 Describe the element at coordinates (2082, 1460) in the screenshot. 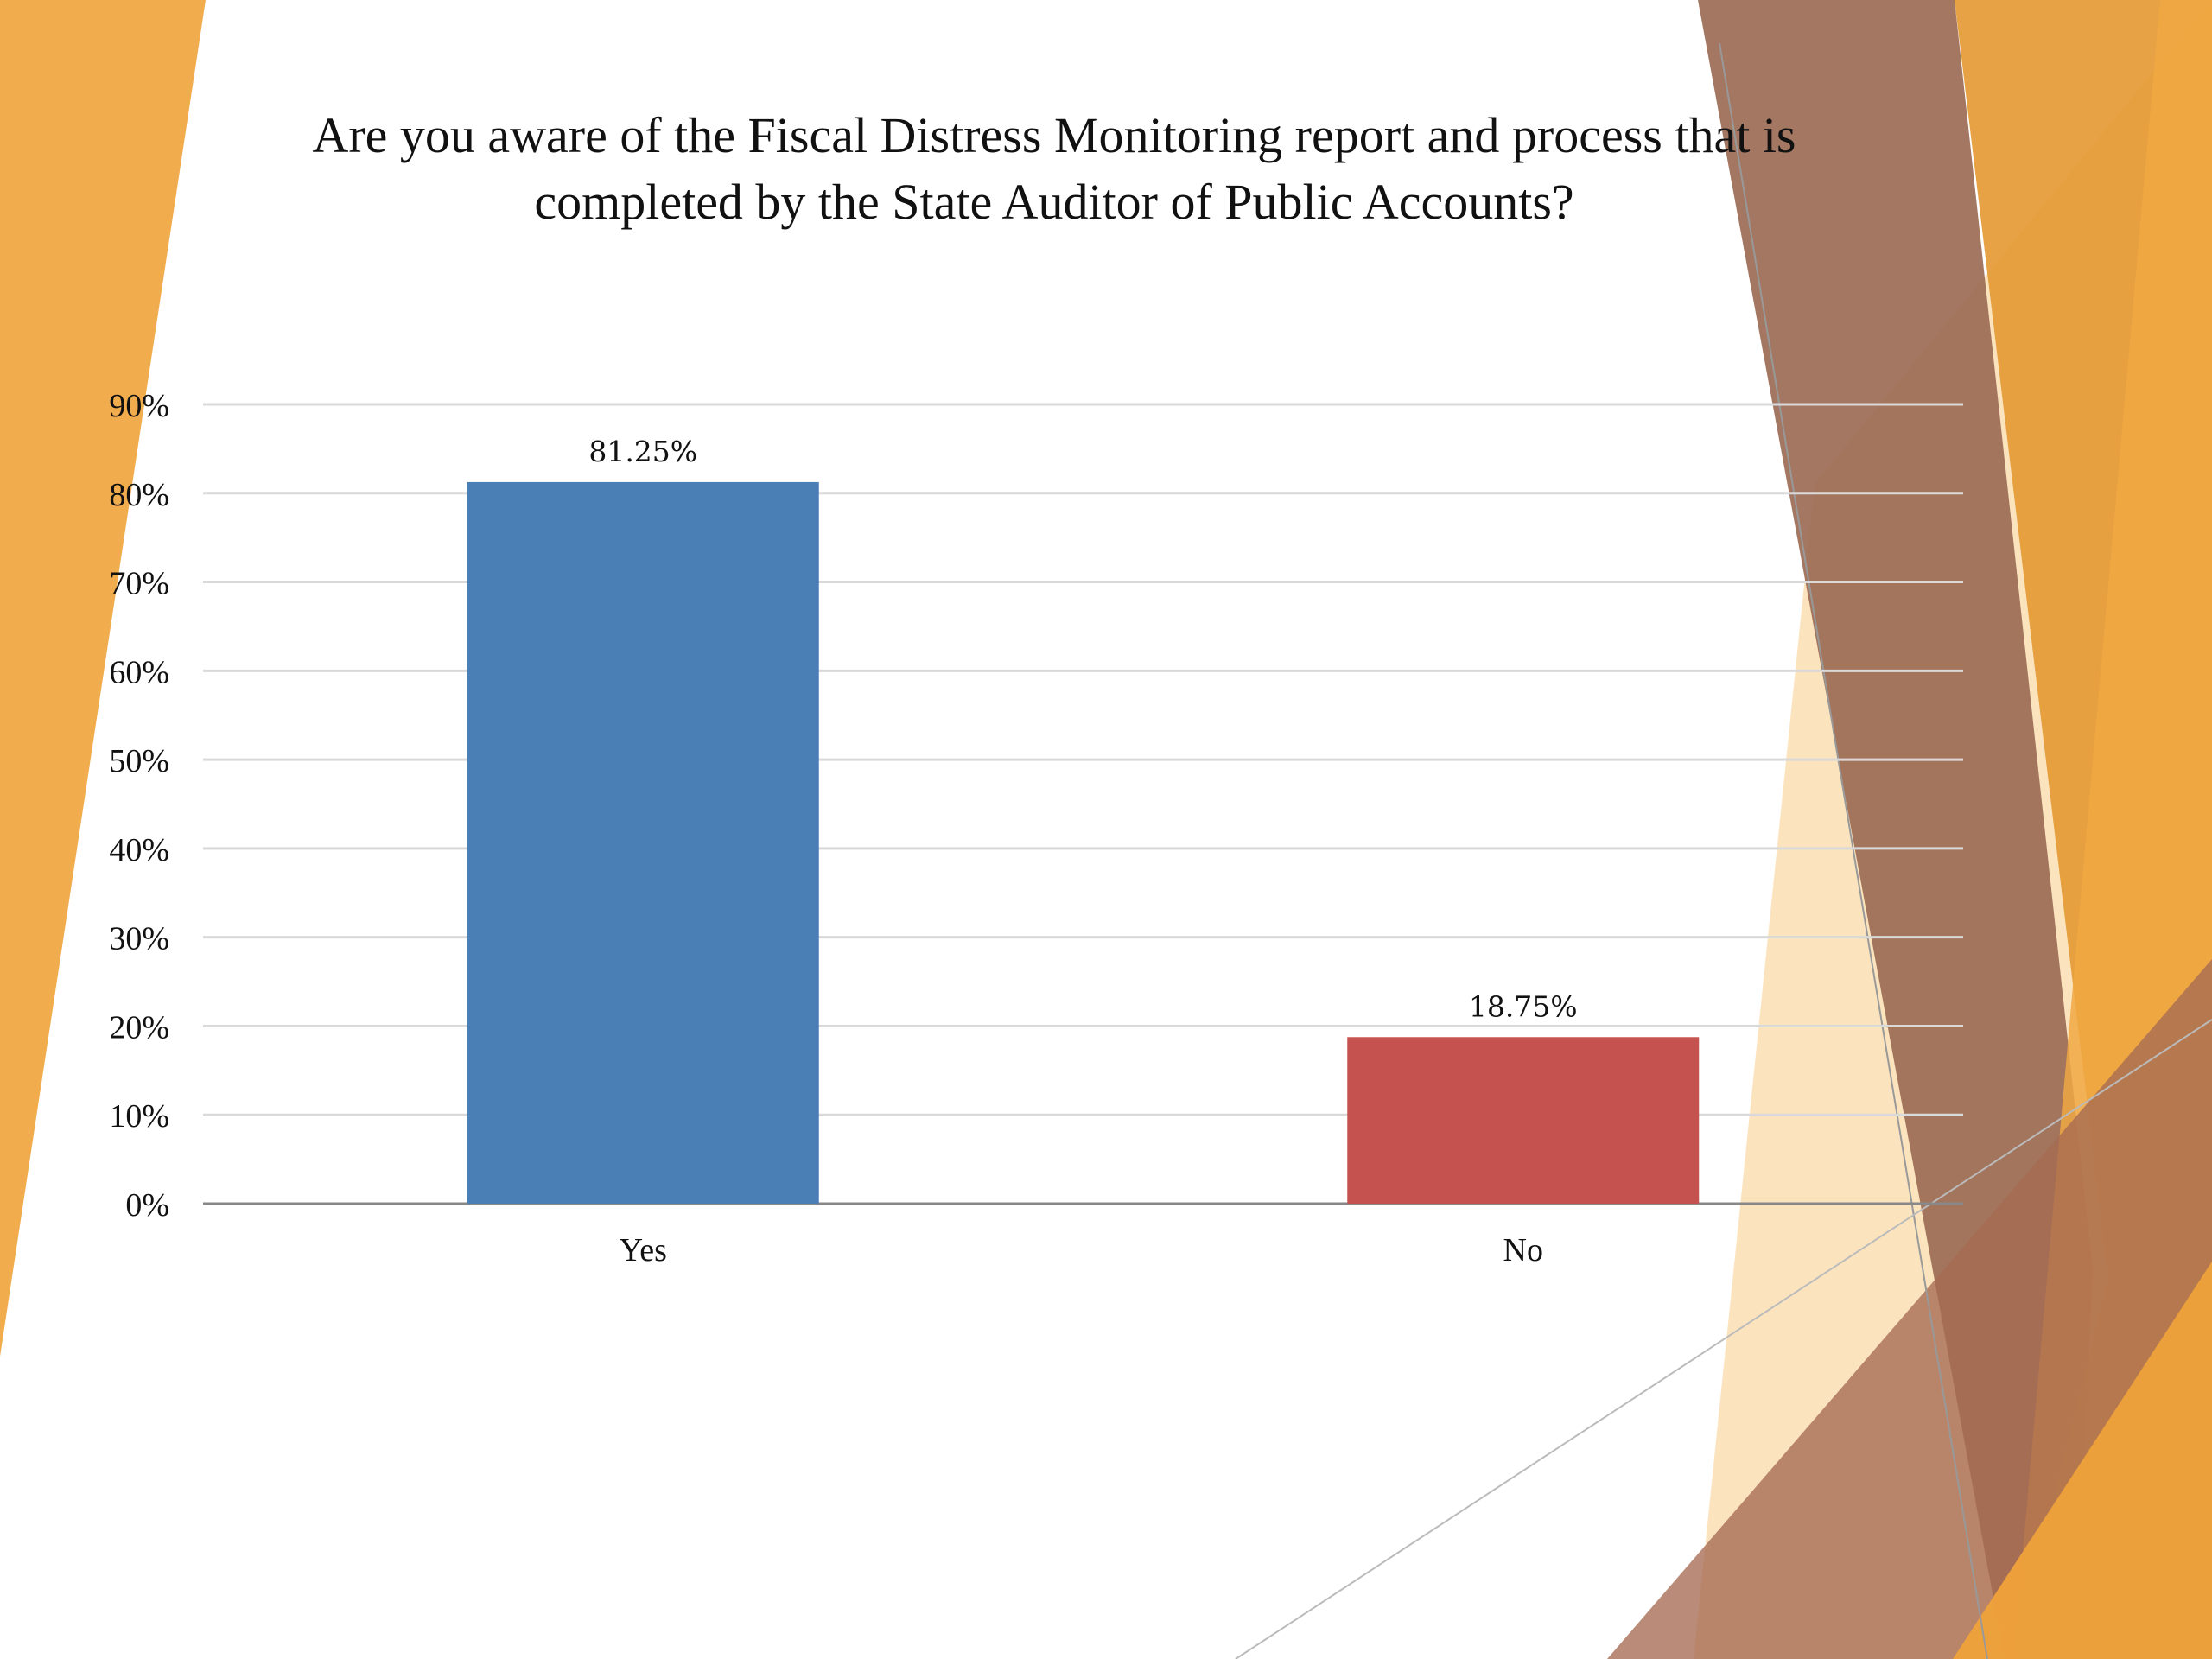

I see `bottom-orange-triangle` at that location.